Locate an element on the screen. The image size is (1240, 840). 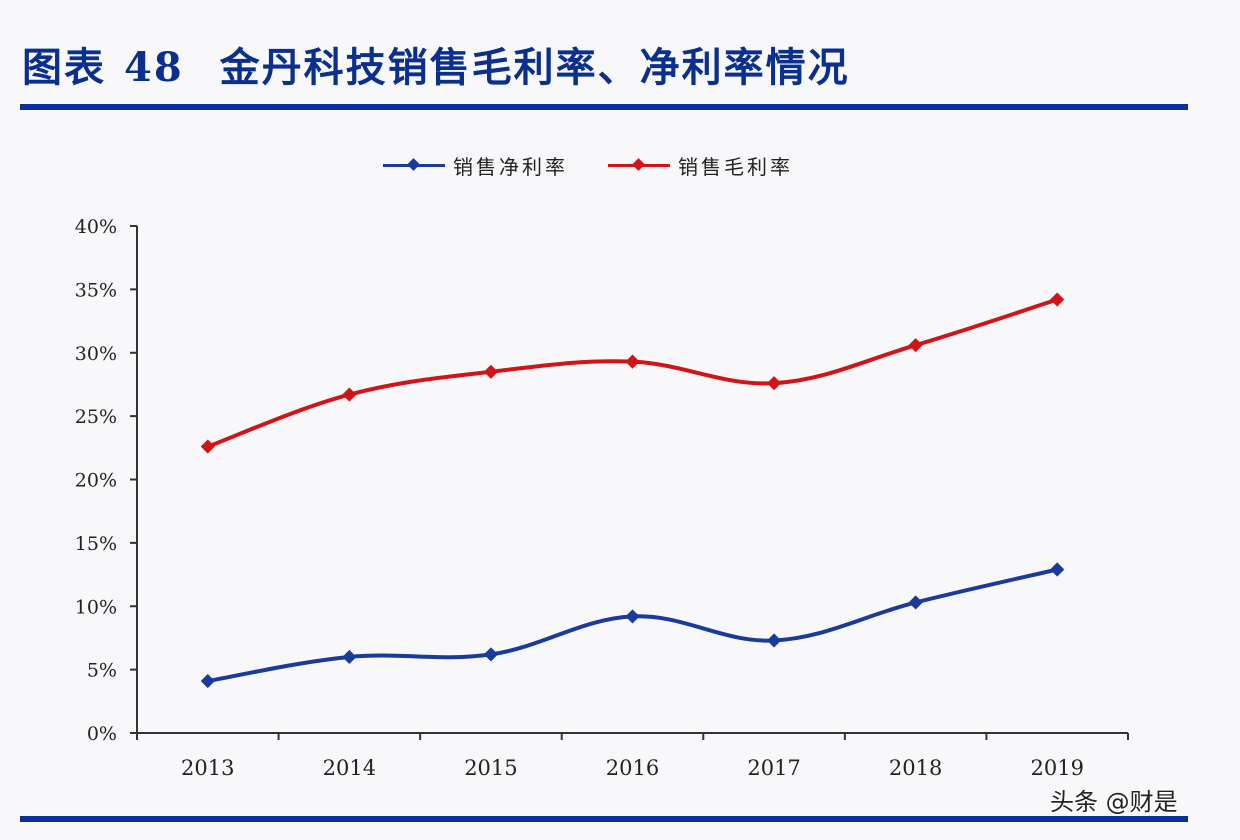
x-tick-label: 2013 is located at coordinates (207, 768).